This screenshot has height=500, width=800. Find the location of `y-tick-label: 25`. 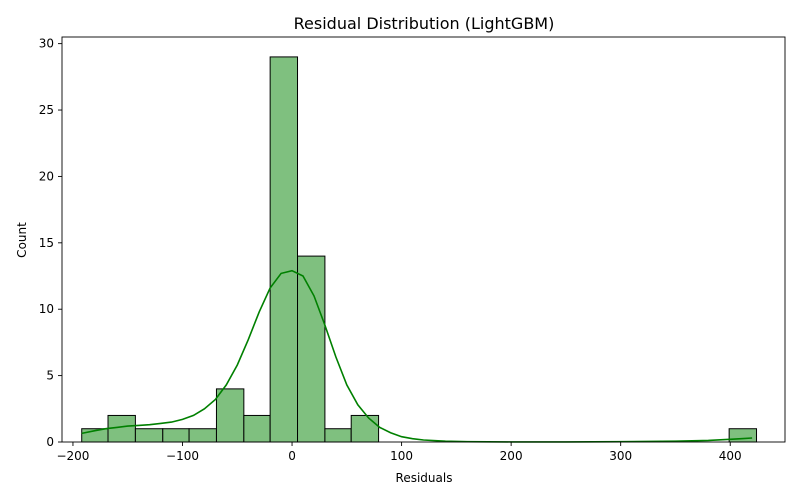

y-tick-label: 25 is located at coordinates (46, 110).